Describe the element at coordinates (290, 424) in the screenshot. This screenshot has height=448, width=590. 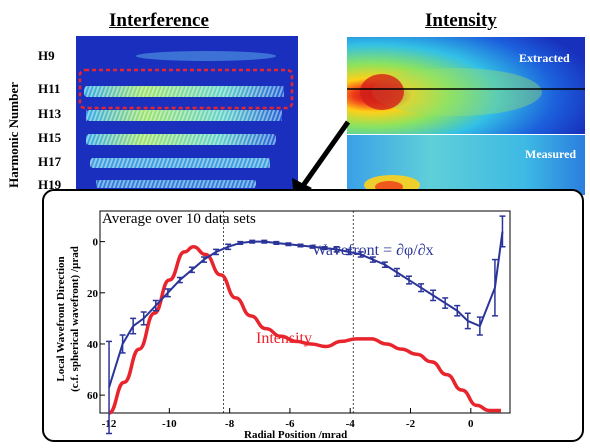
I see `x-tick-label: -6` at that location.